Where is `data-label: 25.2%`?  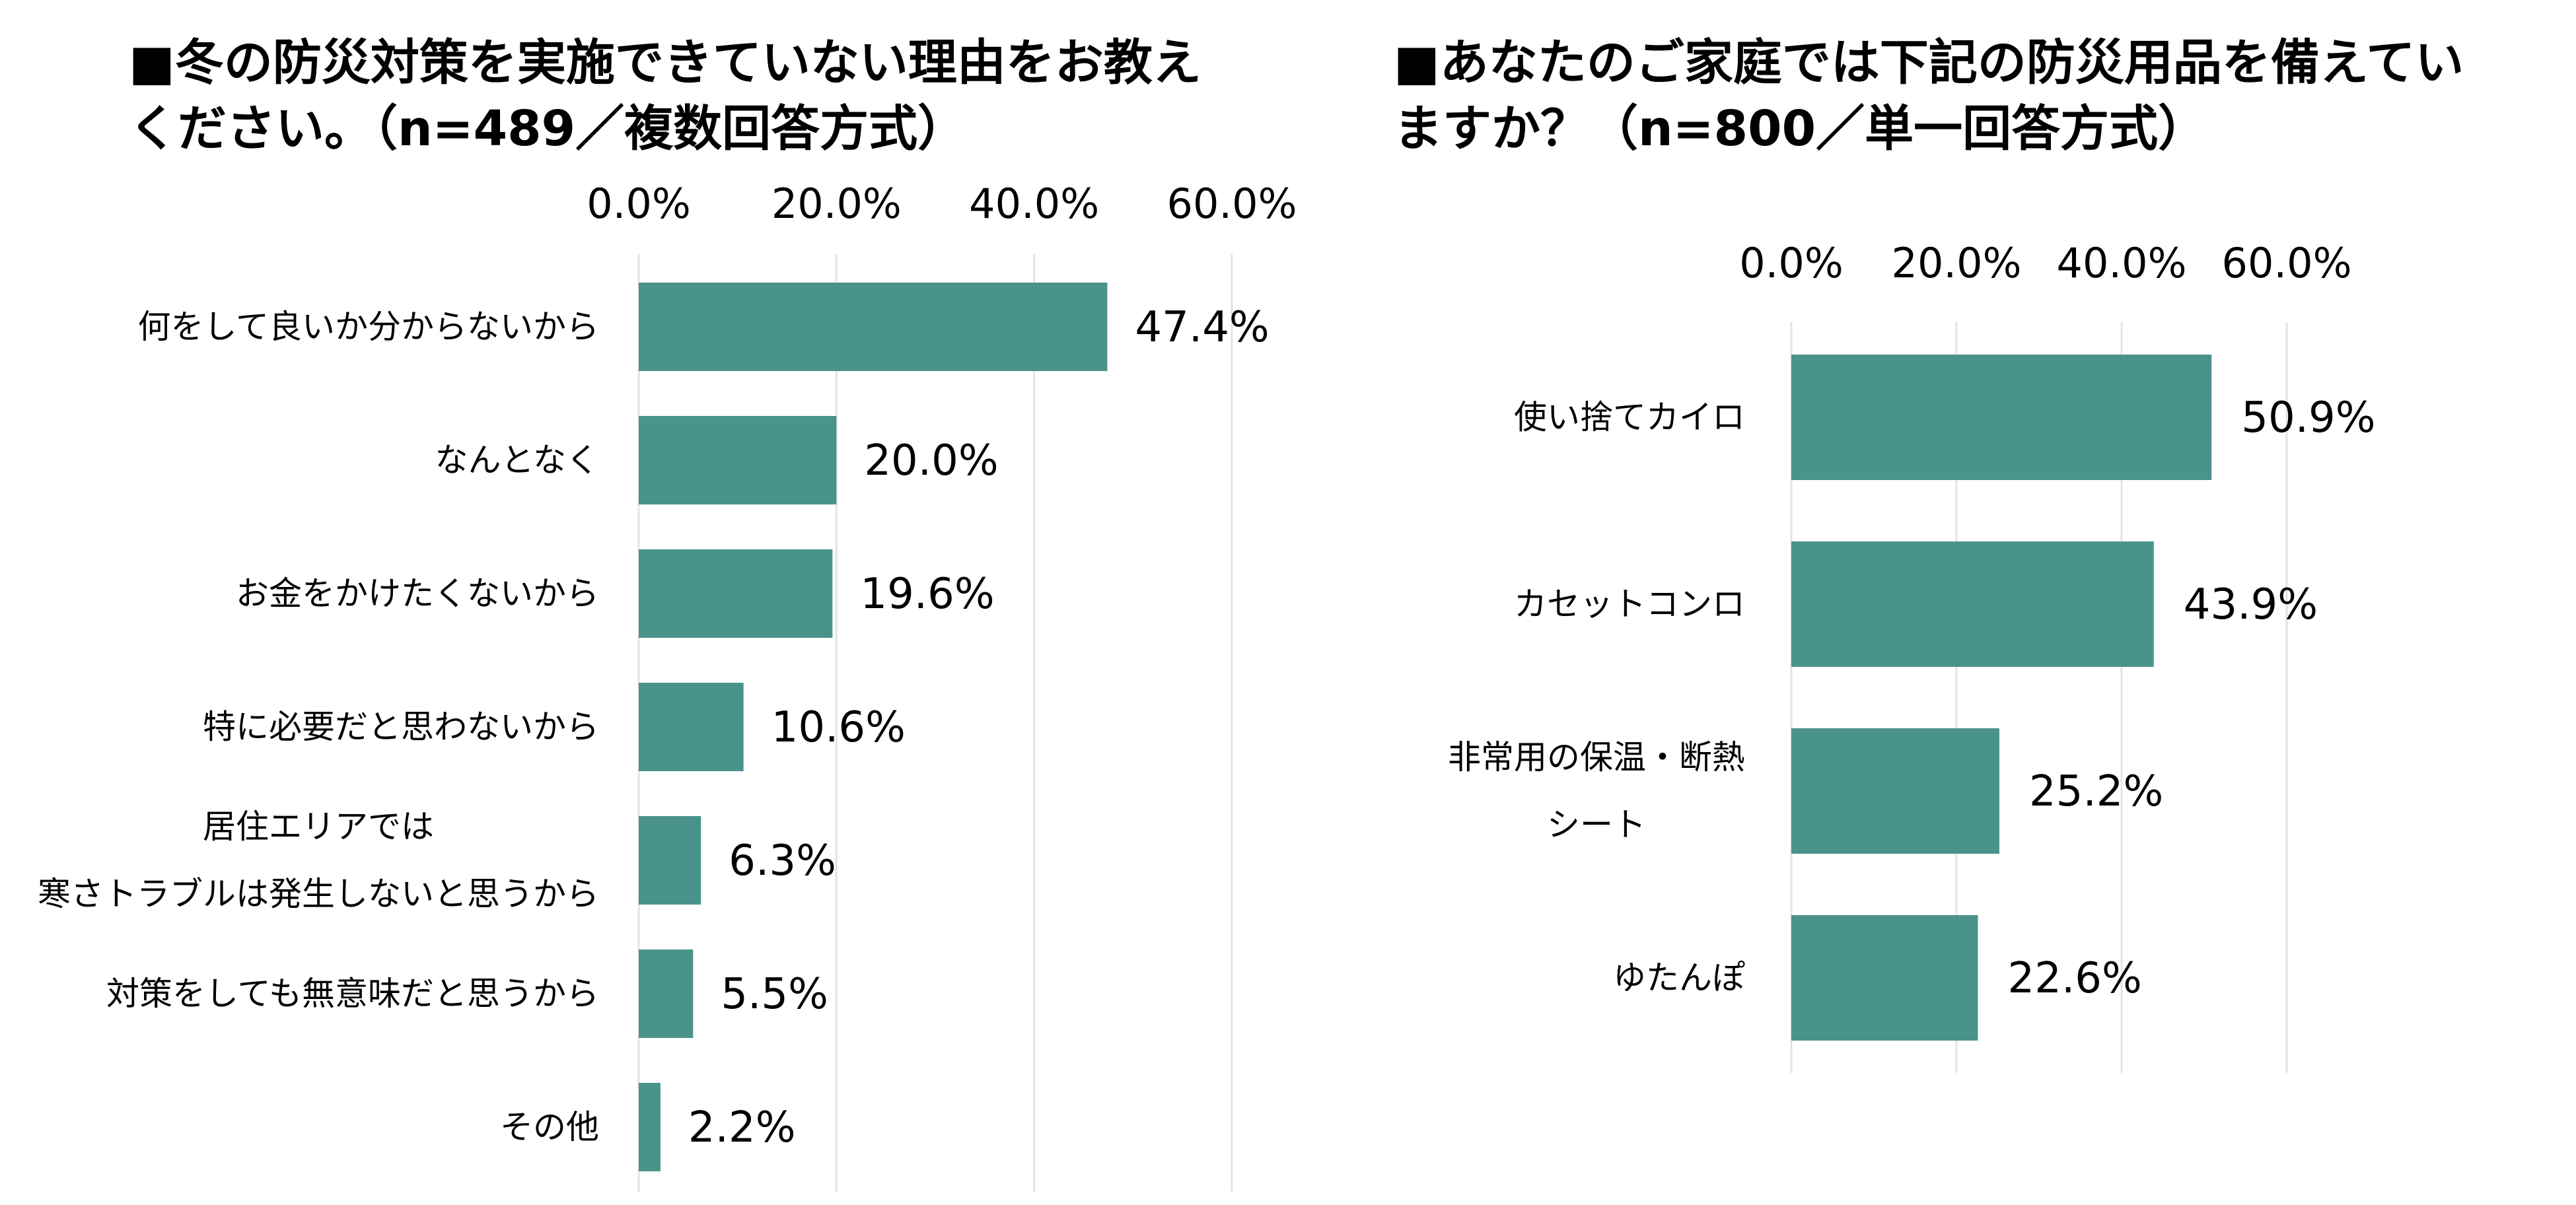 data-label: 25.2% is located at coordinates (2096, 791).